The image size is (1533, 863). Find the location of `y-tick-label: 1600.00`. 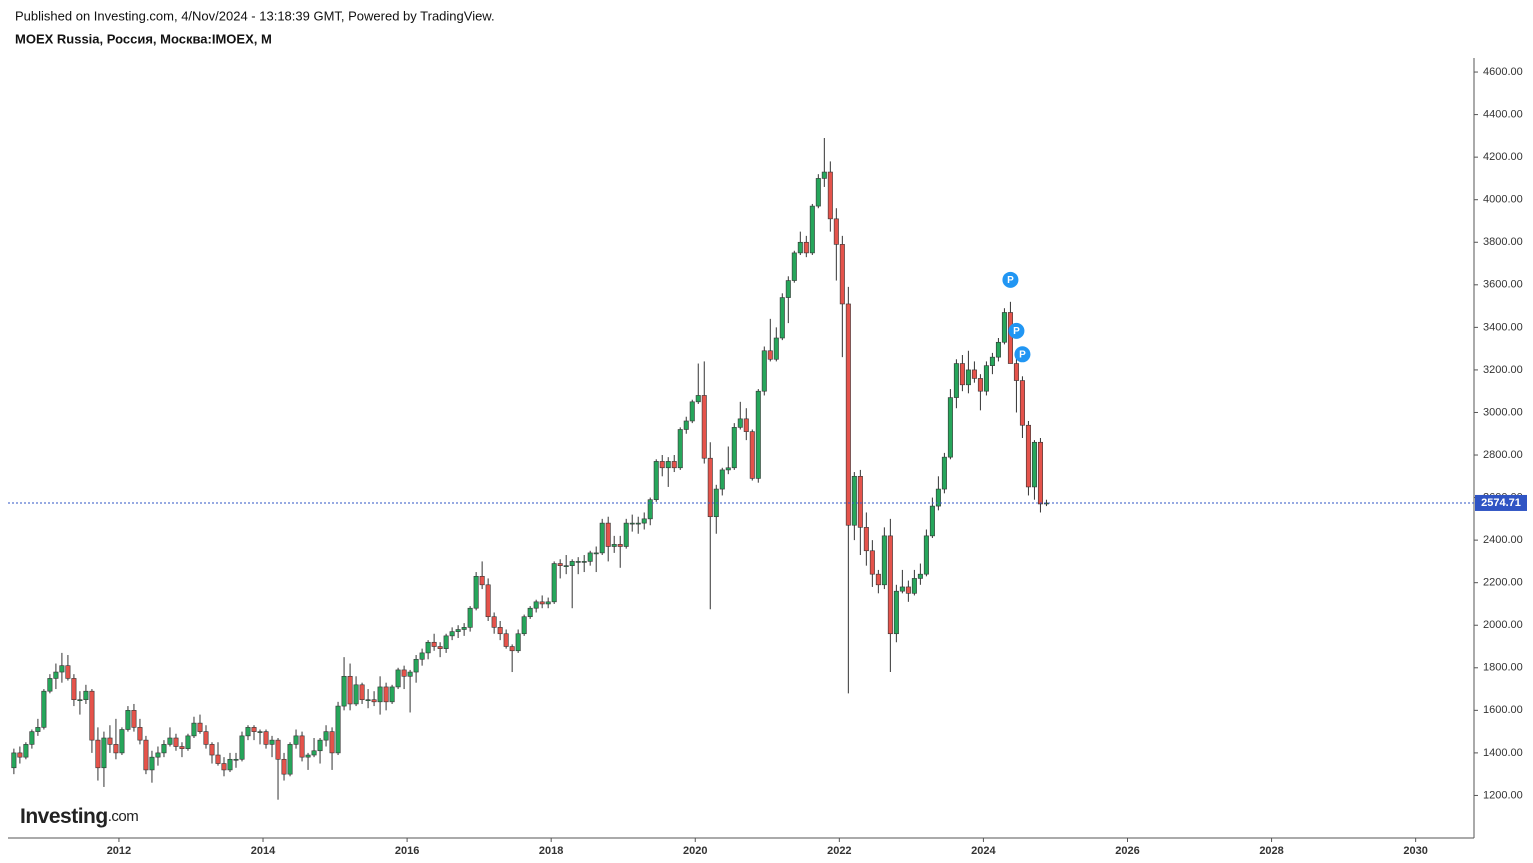

y-tick-label: 1600.00 is located at coordinates (1503, 710).